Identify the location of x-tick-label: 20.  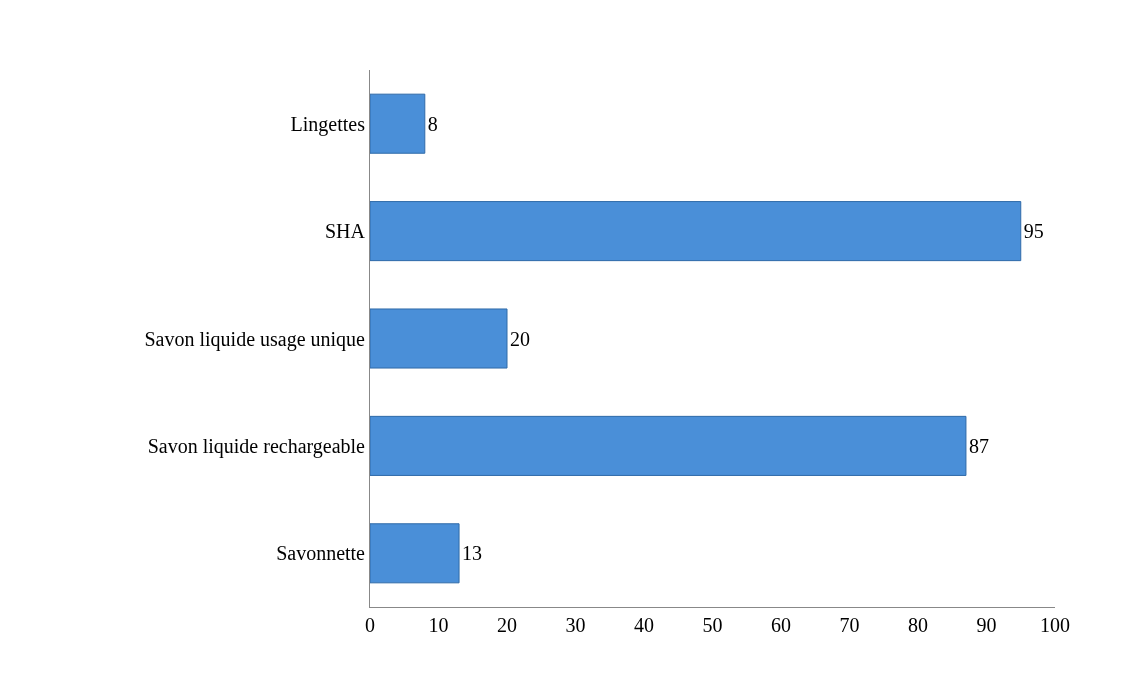
(507, 625).